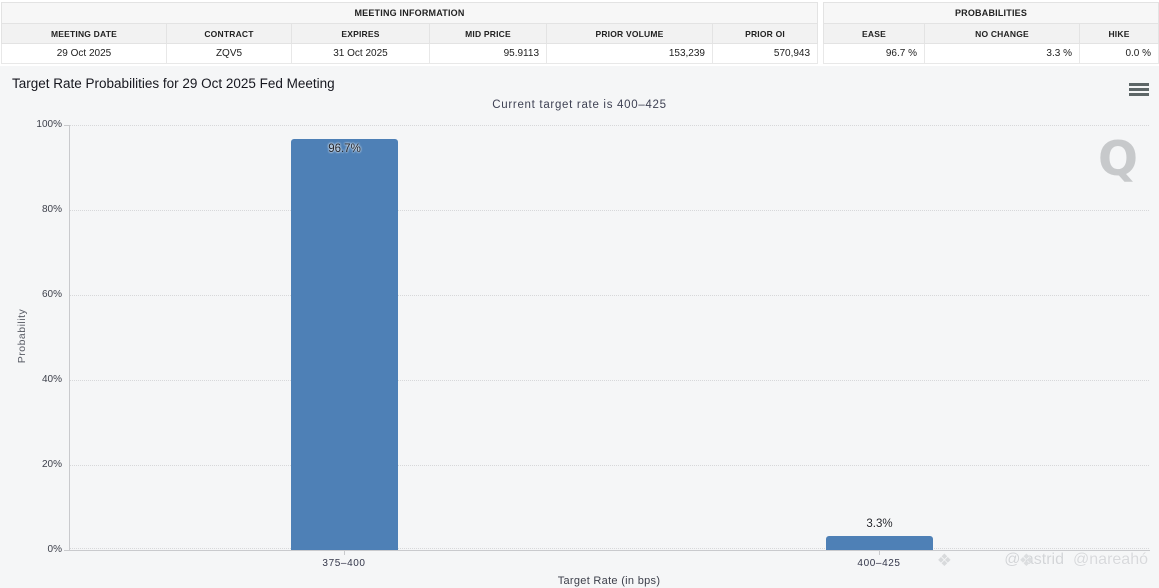 Image resolution: width=1159 pixels, height=588 pixels. Describe the element at coordinates (229, 33) in the screenshot. I see `col-contract: CONTRACT` at that location.